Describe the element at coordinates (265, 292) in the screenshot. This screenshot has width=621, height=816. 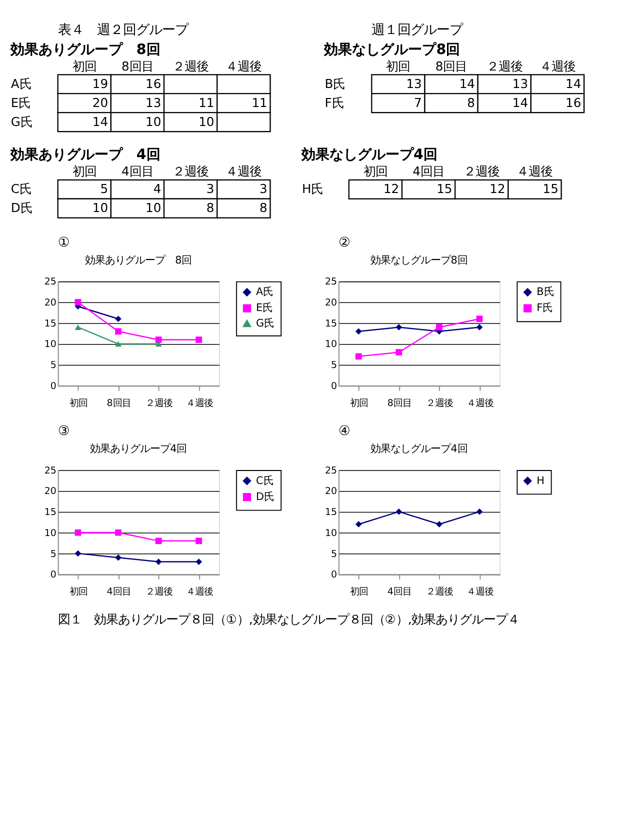
I see `legend-label: A氏` at that location.